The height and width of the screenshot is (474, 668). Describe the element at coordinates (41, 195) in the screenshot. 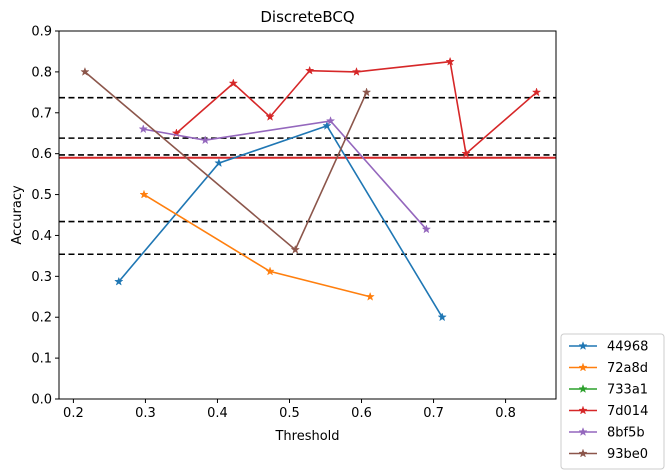

I see `y-tick-label: 0.5` at that location.